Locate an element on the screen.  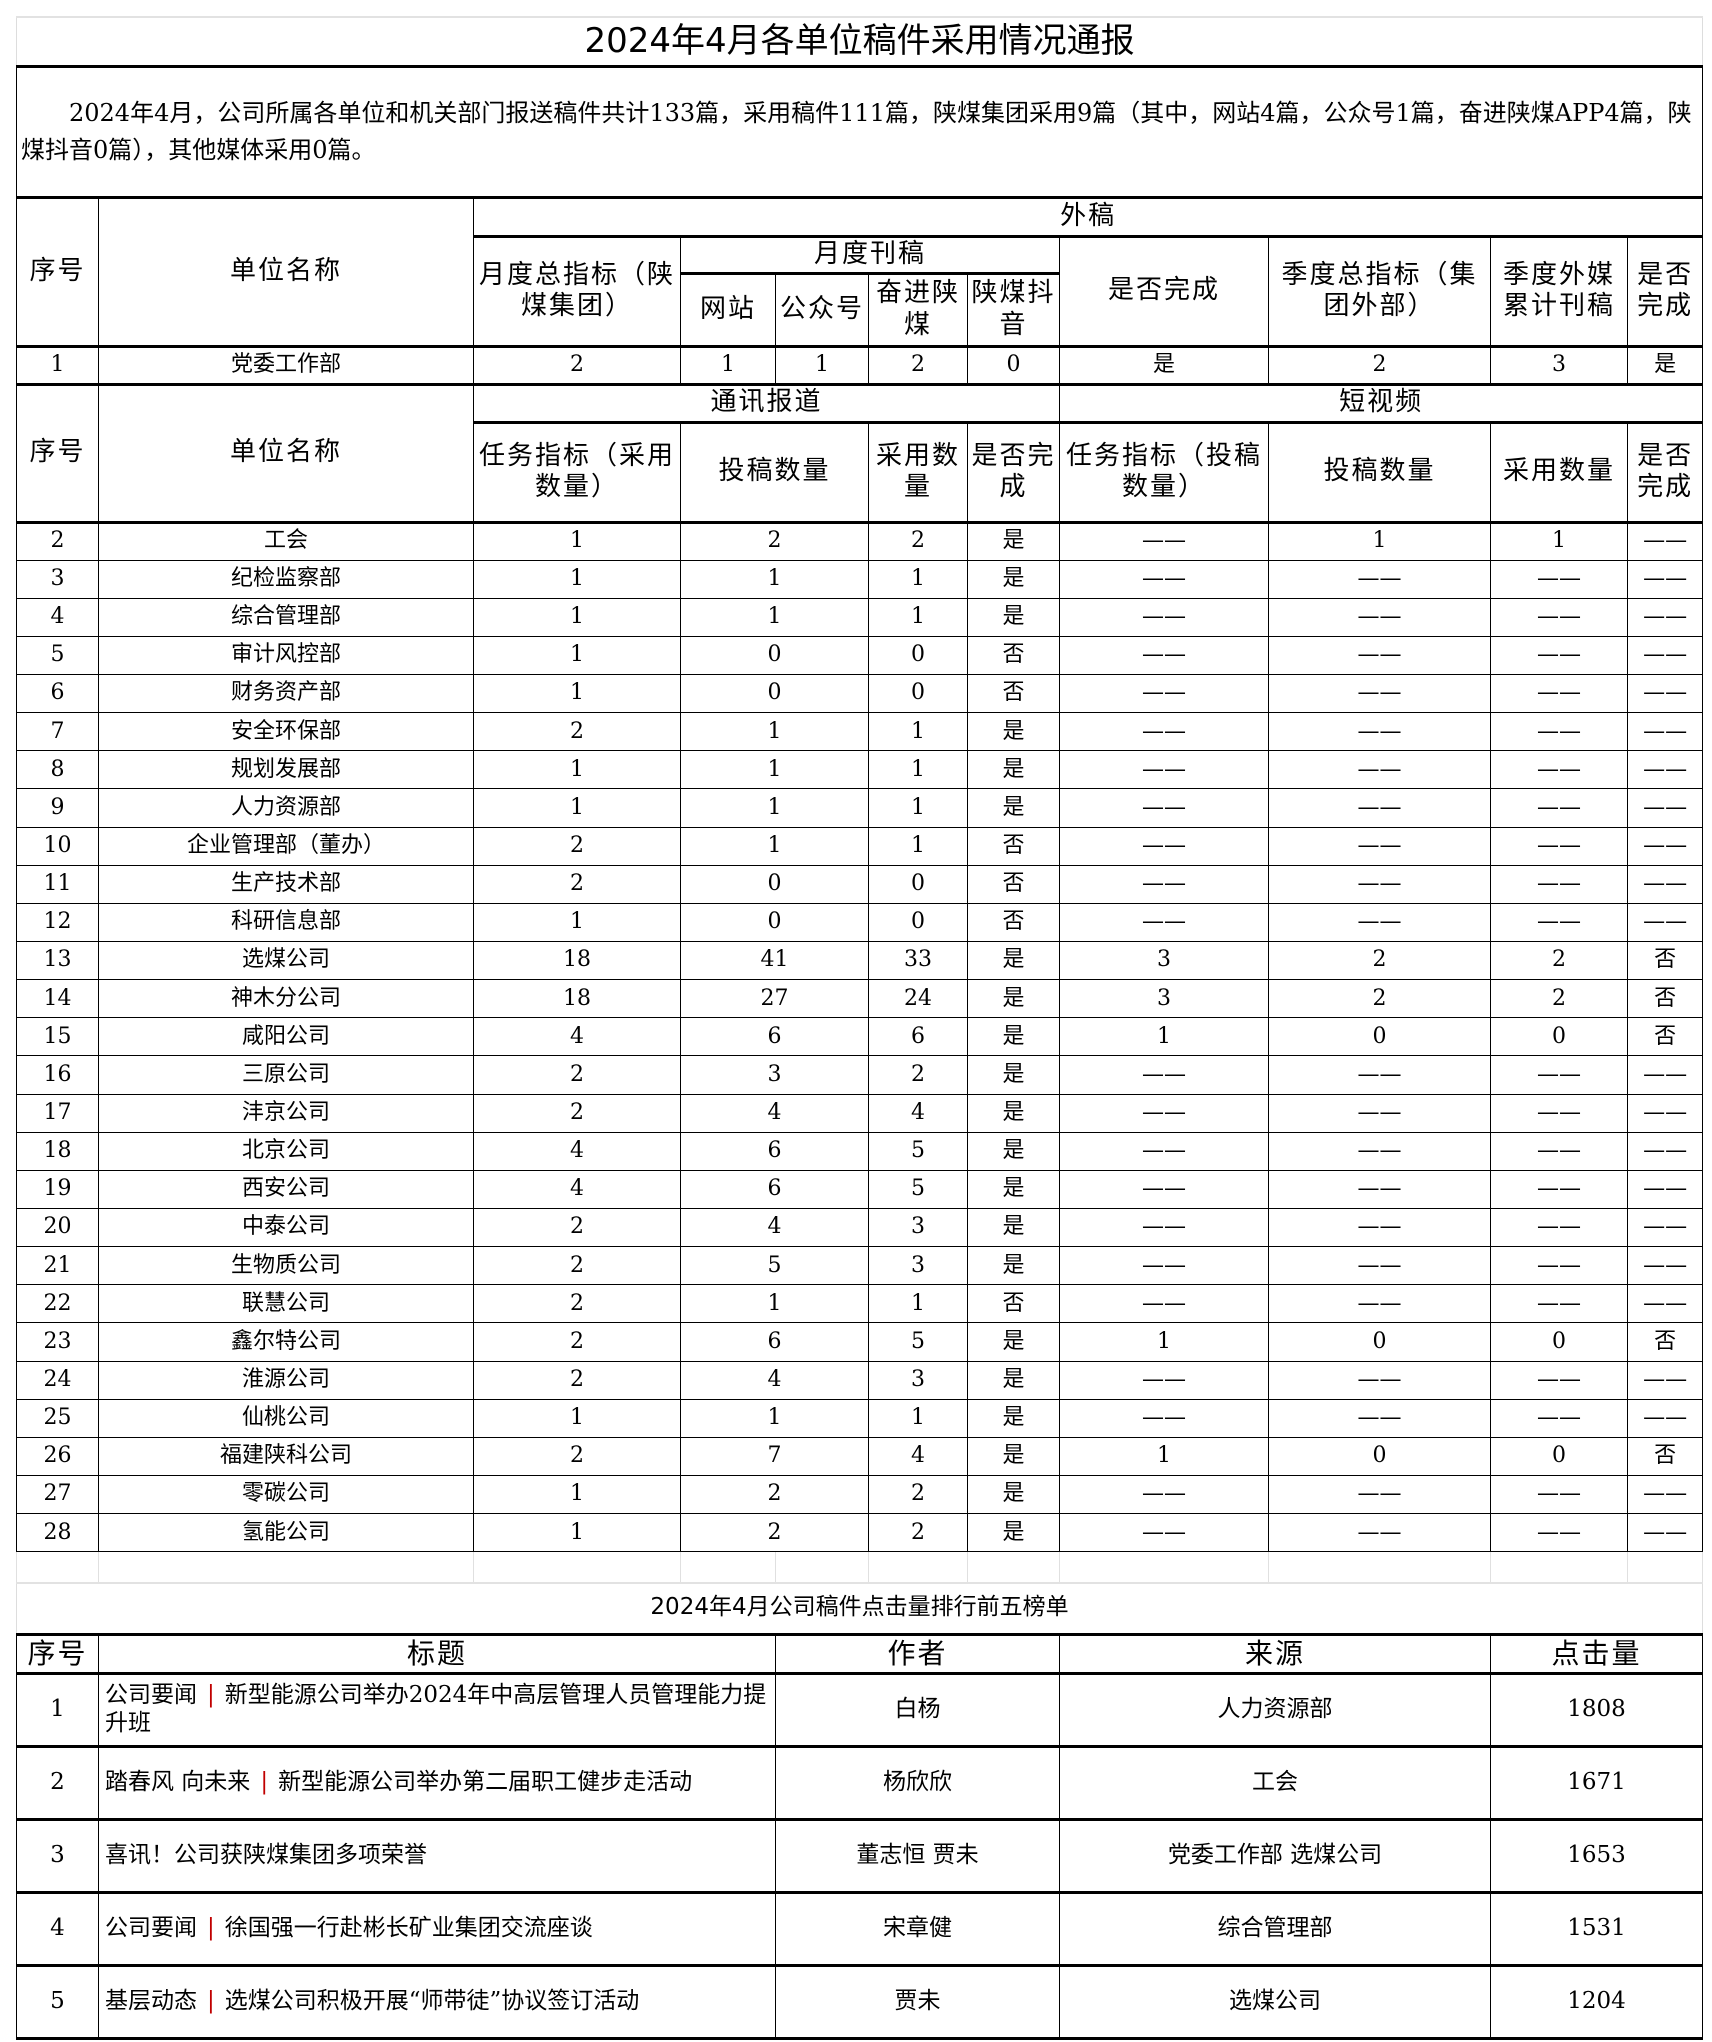
cell-adopt: 0 is located at coordinates (918, 655).